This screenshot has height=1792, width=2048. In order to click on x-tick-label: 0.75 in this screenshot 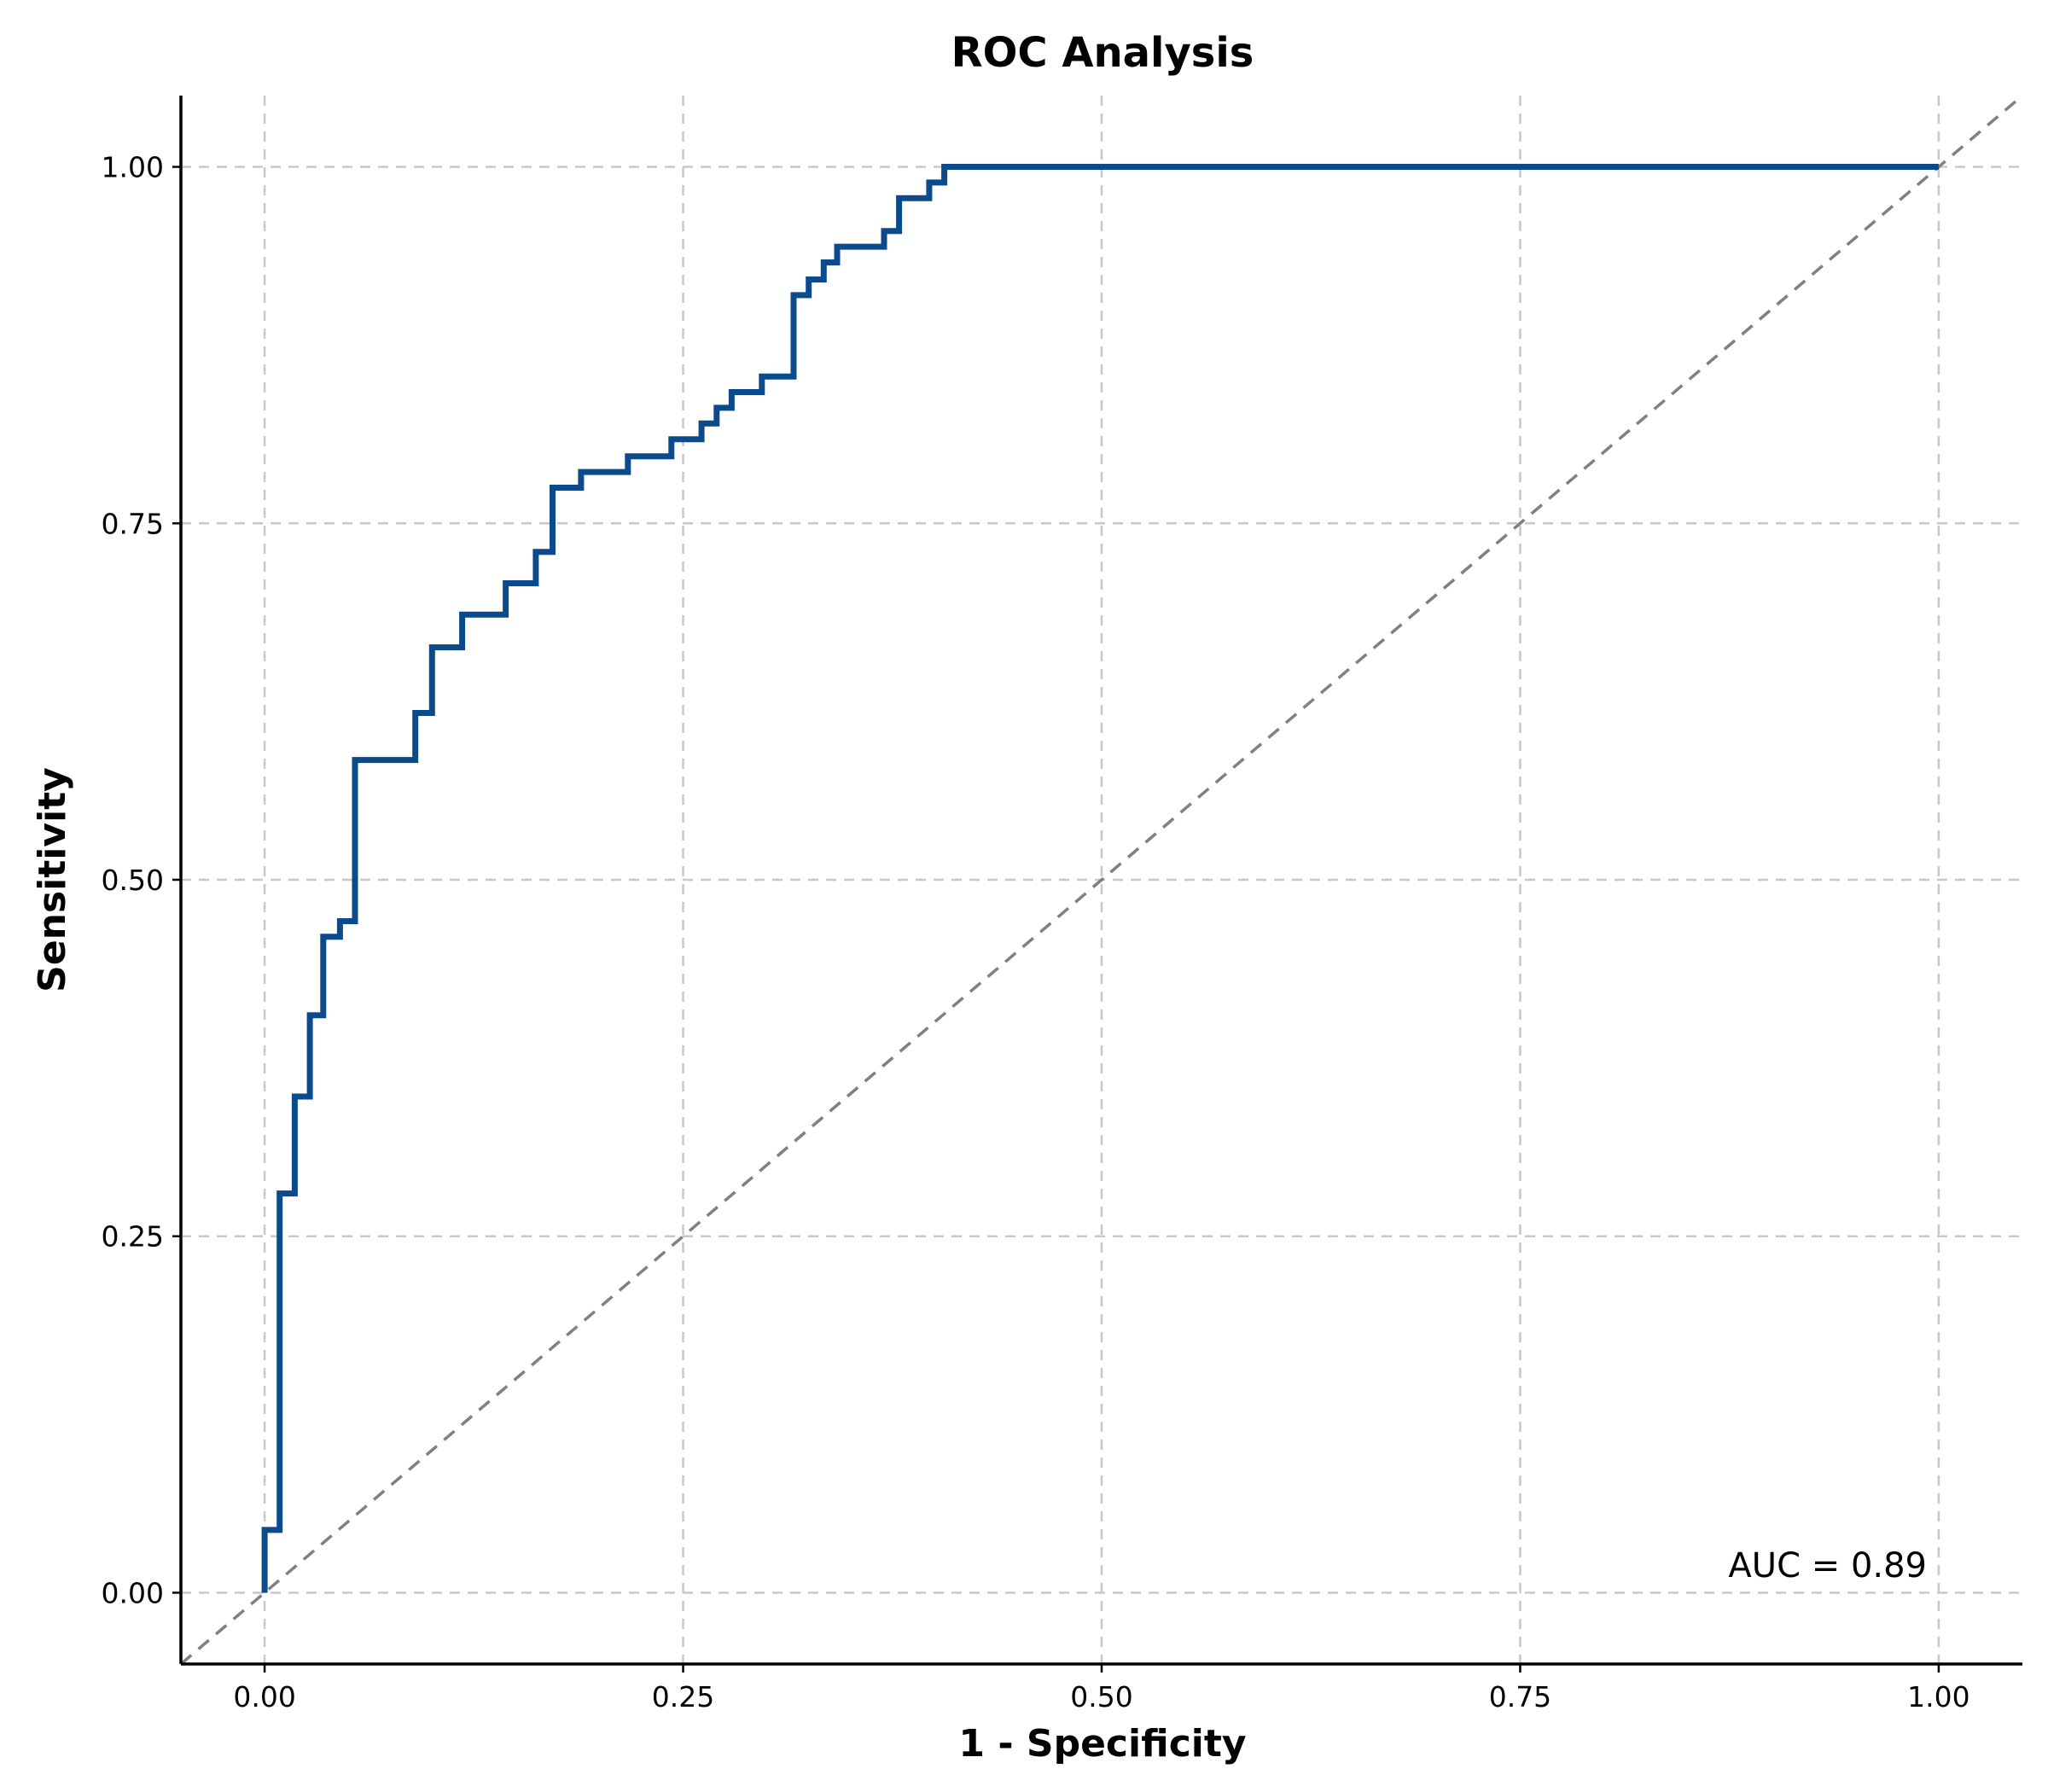, I will do `click(1520, 1696)`.